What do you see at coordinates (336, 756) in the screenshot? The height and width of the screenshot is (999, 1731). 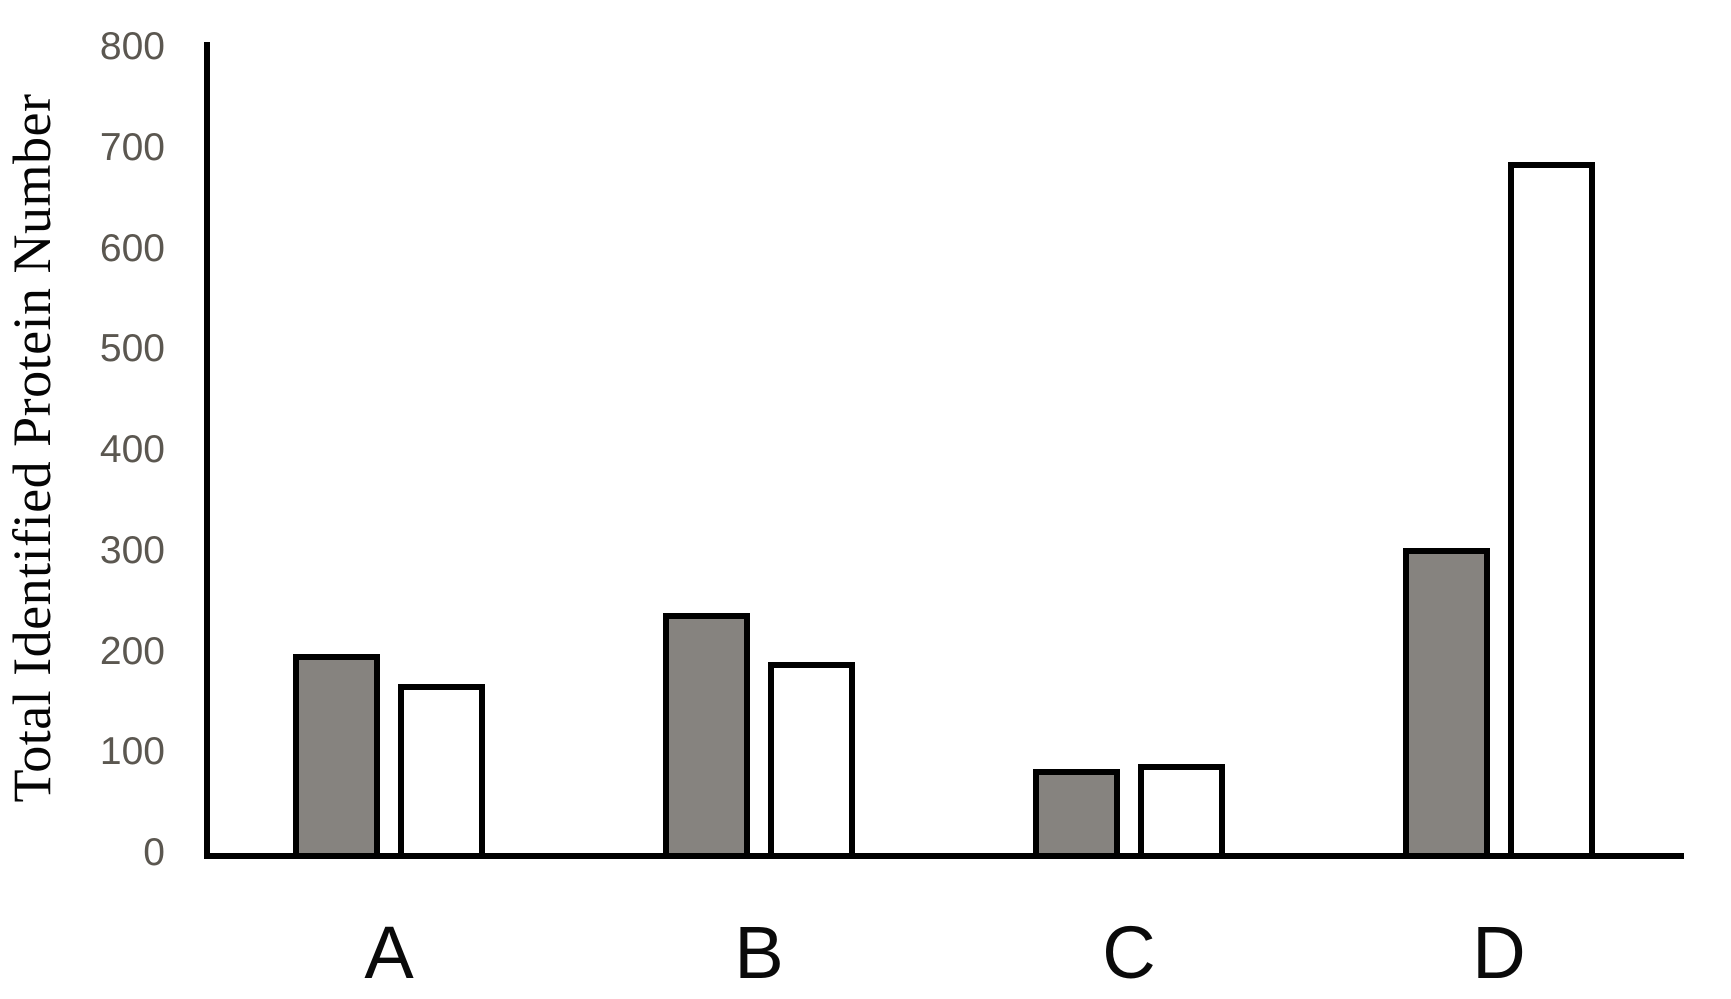 I see `bar-A-gray` at bounding box center [336, 756].